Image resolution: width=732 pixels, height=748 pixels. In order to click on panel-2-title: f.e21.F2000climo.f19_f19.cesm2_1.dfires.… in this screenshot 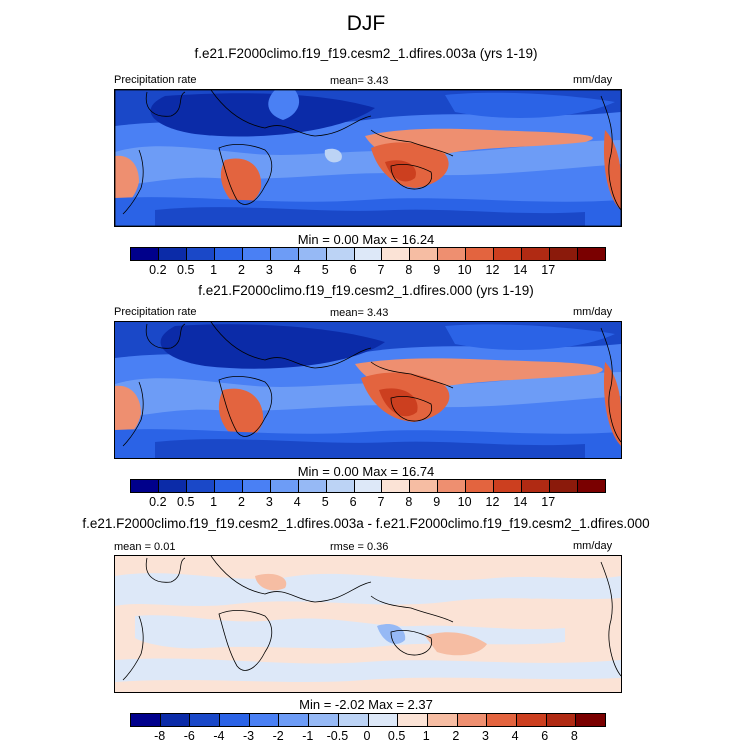, I will do `click(366, 290)`.